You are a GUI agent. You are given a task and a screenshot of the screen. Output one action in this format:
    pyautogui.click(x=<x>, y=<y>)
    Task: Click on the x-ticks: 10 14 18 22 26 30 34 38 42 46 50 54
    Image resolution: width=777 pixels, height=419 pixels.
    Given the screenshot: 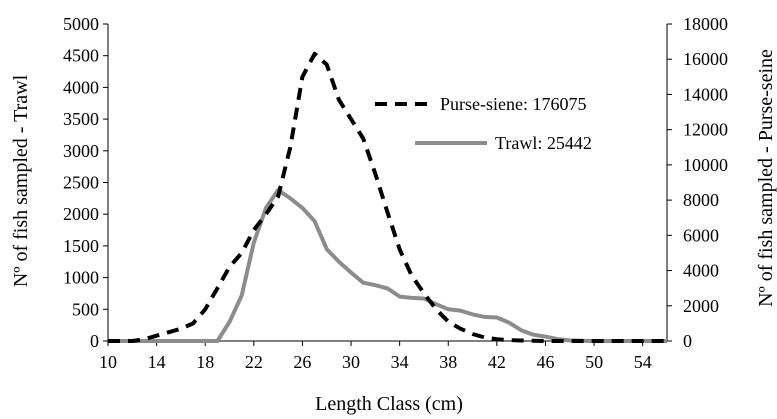 What is the action you would take?
    pyautogui.click(x=375, y=356)
    